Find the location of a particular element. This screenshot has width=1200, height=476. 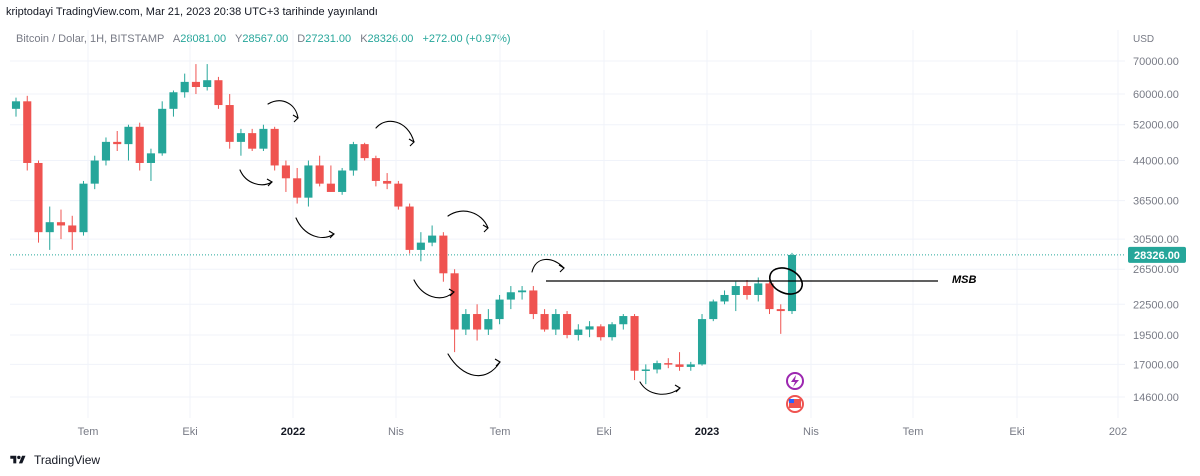

lightning-bolt is located at coordinates (795, 381).